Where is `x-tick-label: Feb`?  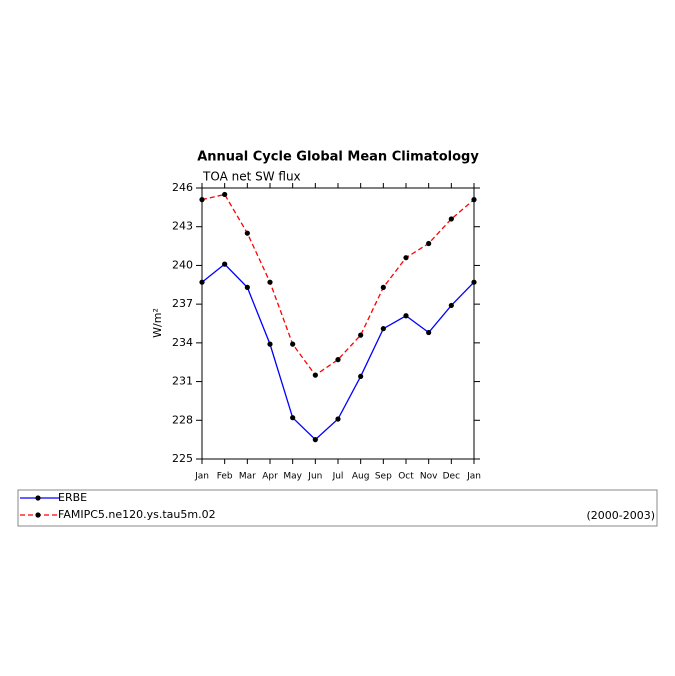 x-tick-label: Feb is located at coordinates (225, 477).